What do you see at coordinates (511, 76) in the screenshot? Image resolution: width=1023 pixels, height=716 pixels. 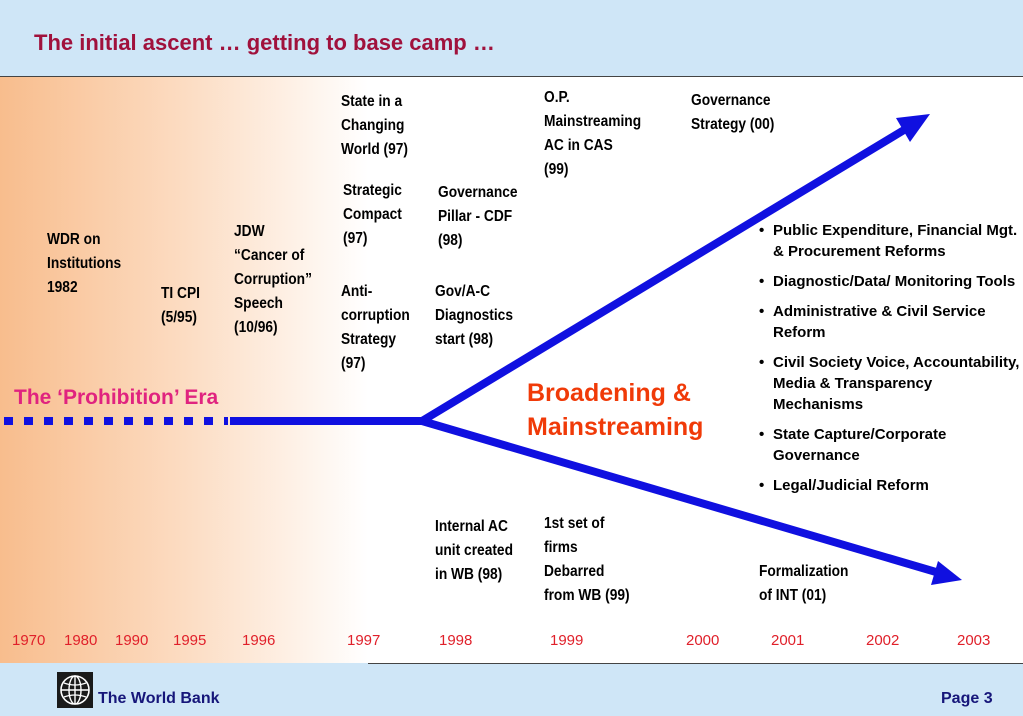 I see `top-divider` at bounding box center [511, 76].